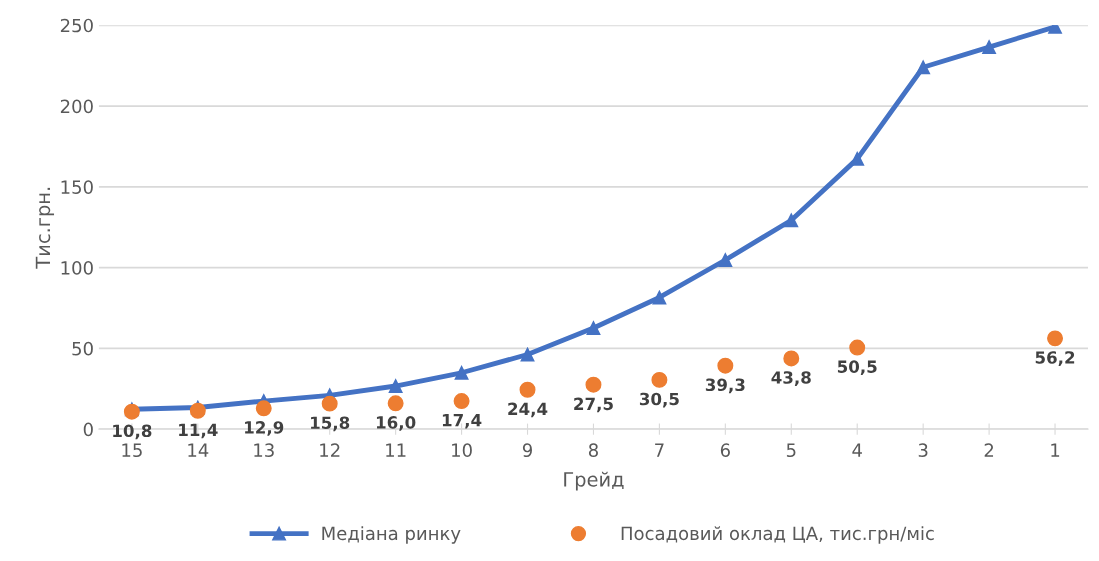  Describe the element at coordinates (857, 450) in the screenshot. I see `x-tick-label: 4` at that location.